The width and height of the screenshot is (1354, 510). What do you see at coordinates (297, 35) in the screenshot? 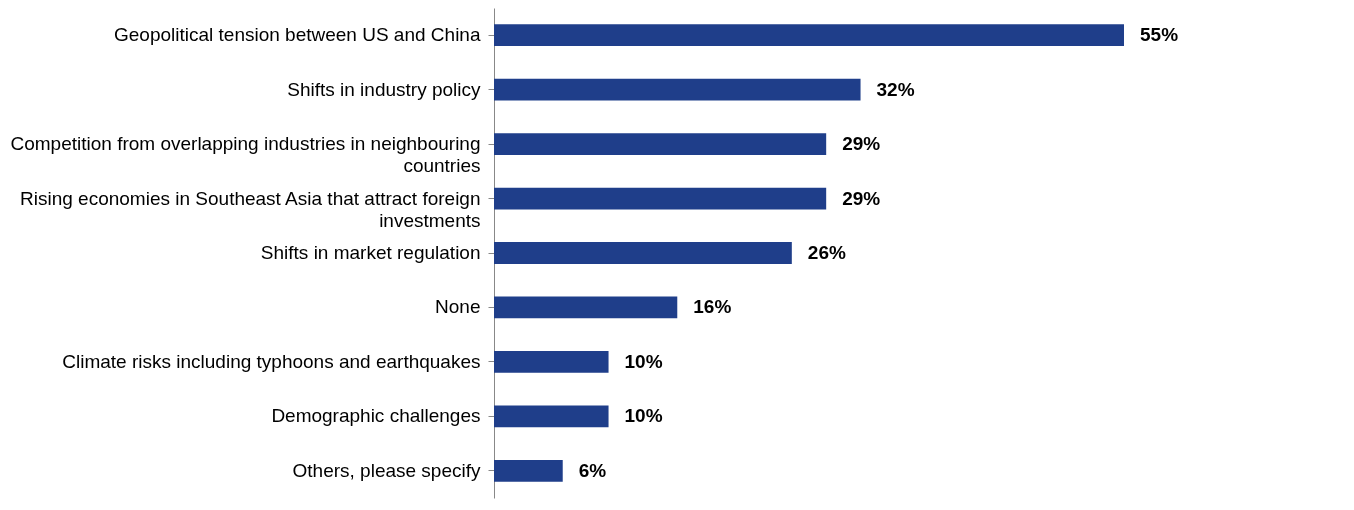
I see `y-tick-label: Geopolitical tension between US and China` at bounding box center [297, 35].